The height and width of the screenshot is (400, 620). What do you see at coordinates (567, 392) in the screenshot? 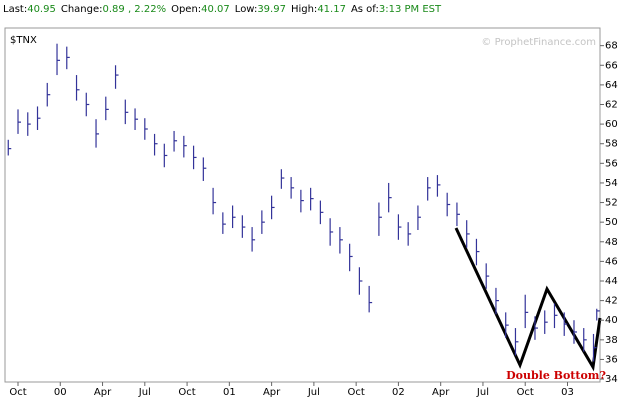
I see `x-tick-label: 03` at bounding box center [567, 392].